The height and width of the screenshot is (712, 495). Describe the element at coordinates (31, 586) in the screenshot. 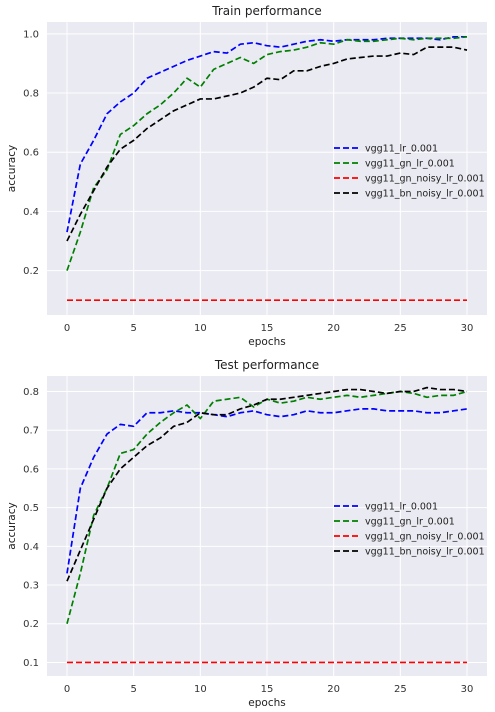

I see `y-tick-label: 0.3` at that location.